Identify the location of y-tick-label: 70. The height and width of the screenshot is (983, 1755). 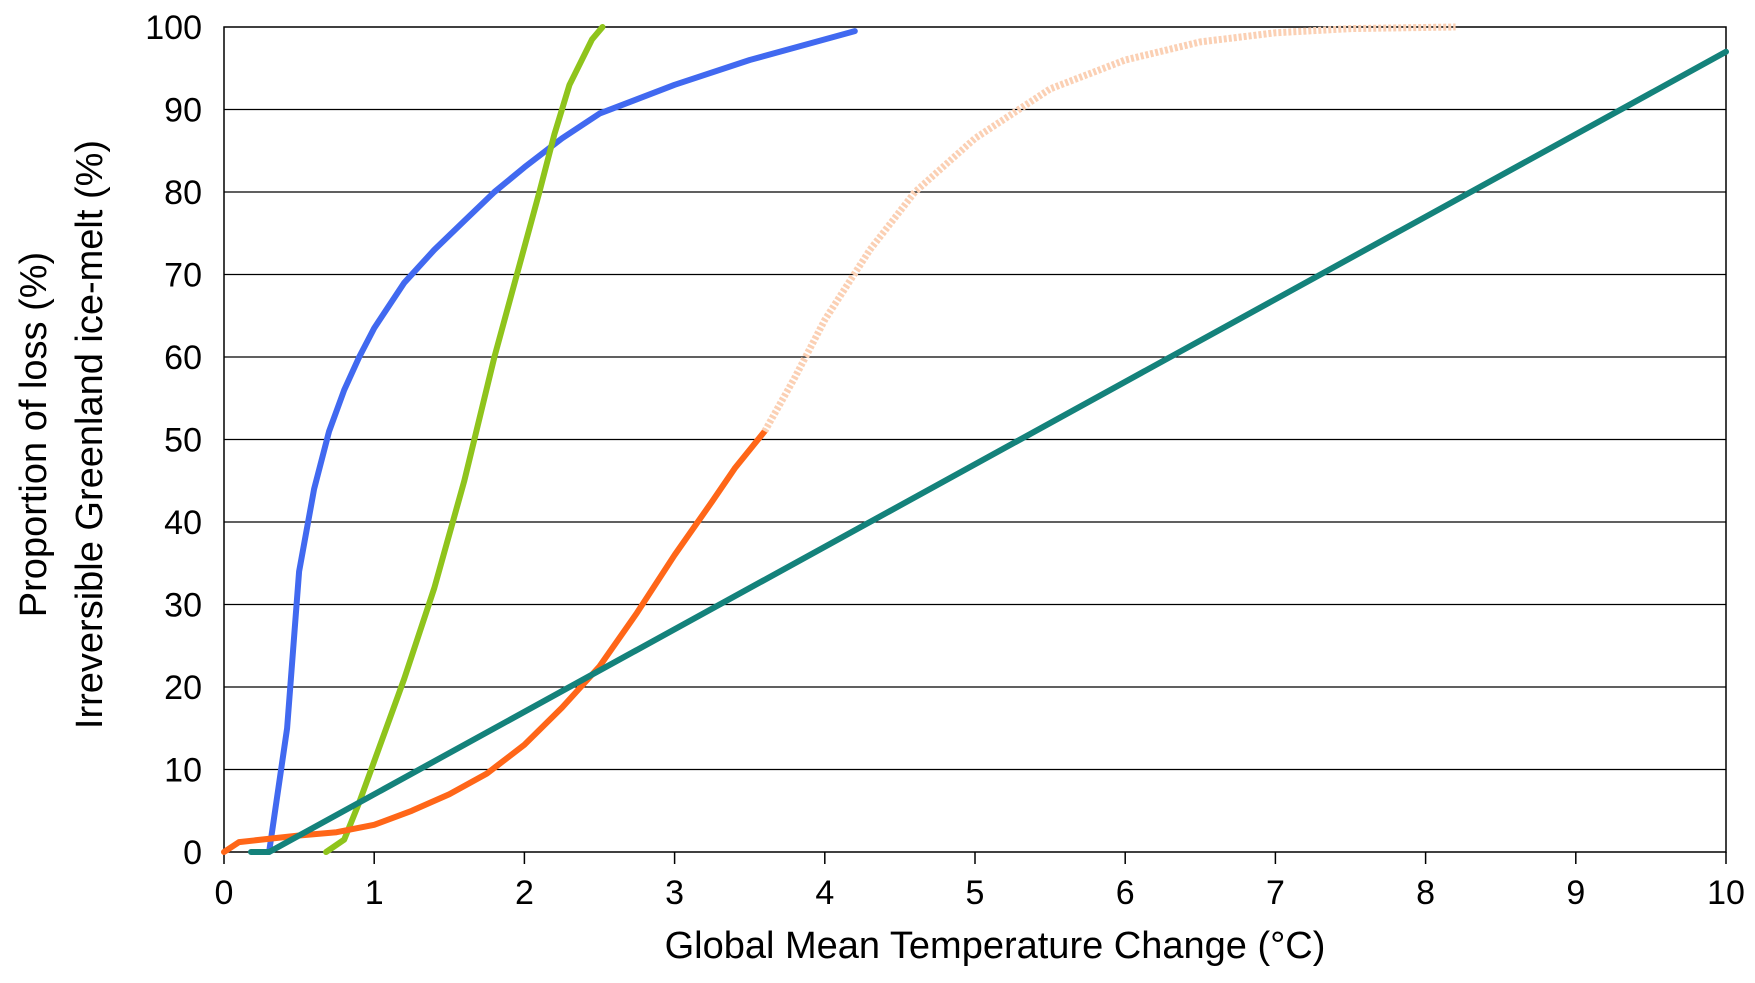
(183, 276).